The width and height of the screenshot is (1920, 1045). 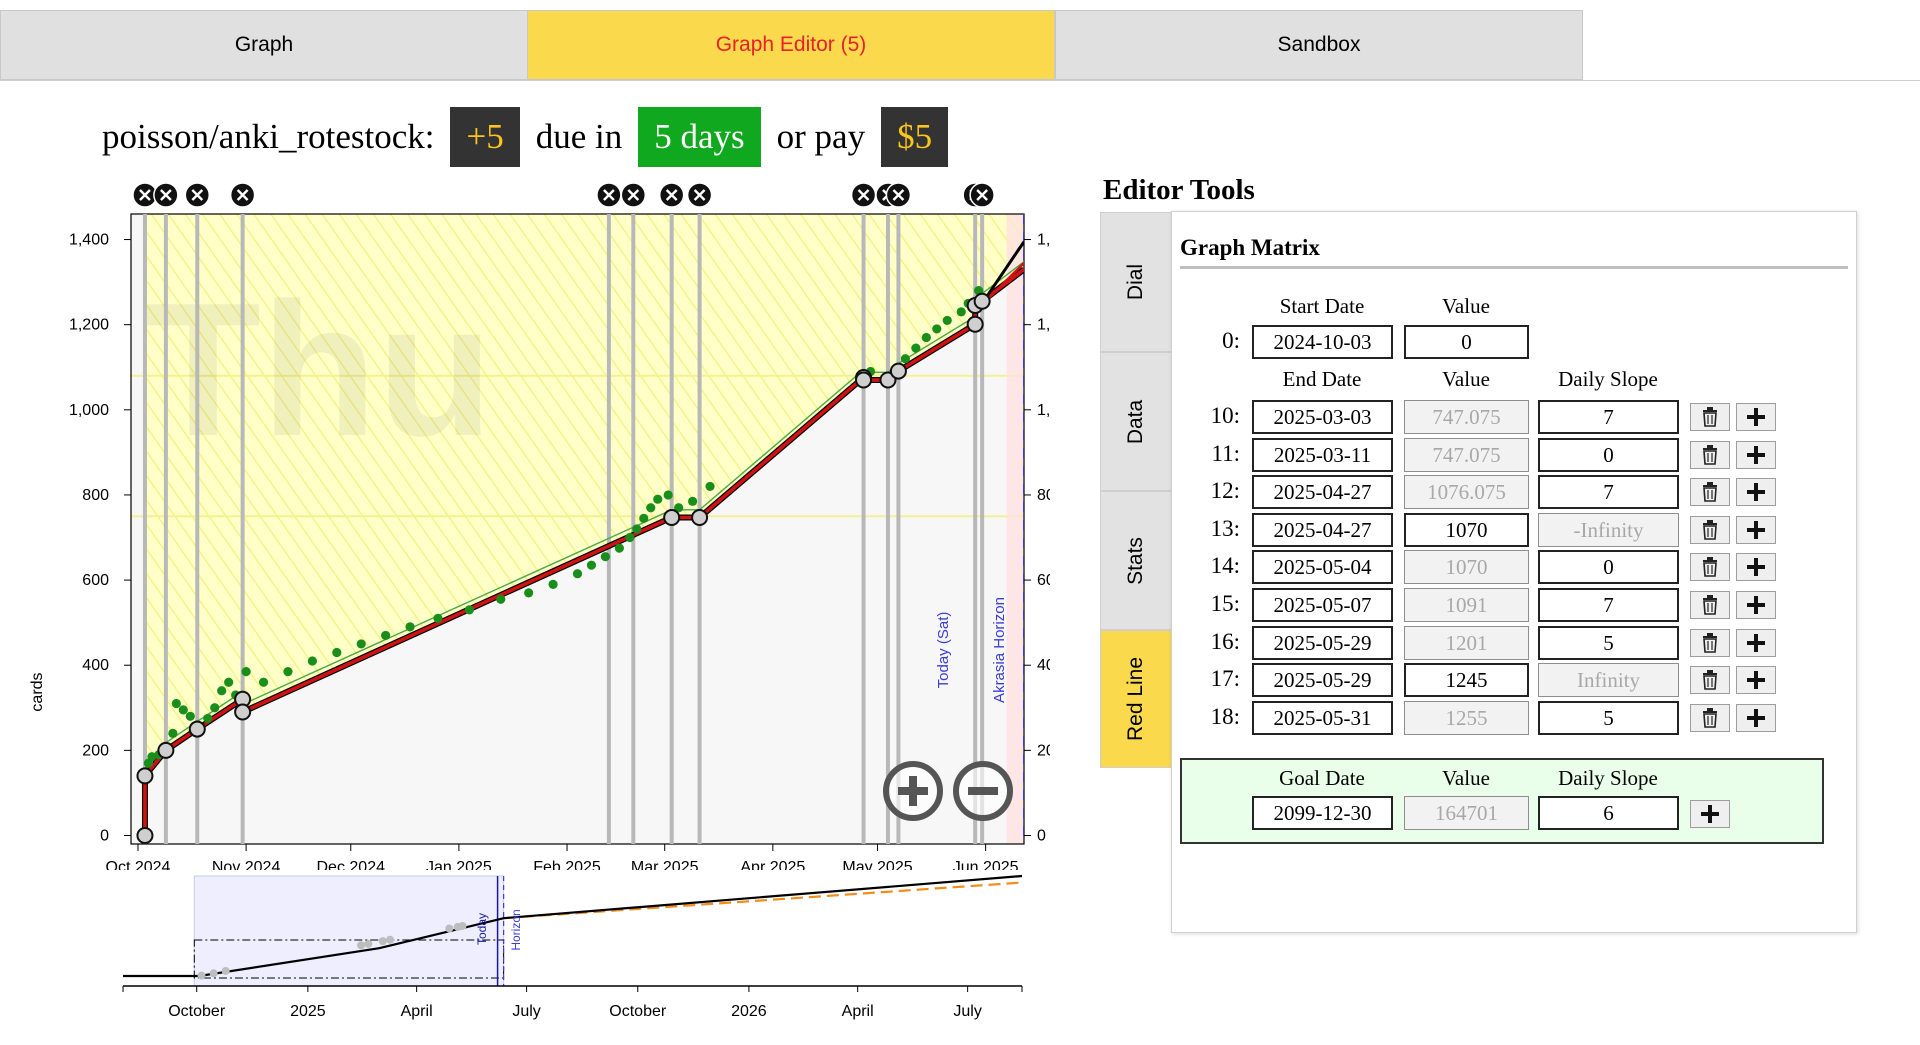 What do you see at coordinates (1179, 190) in the screenshot?
I see `editor-tools-title: Editor Tools` at bounding box center [1179, 190].